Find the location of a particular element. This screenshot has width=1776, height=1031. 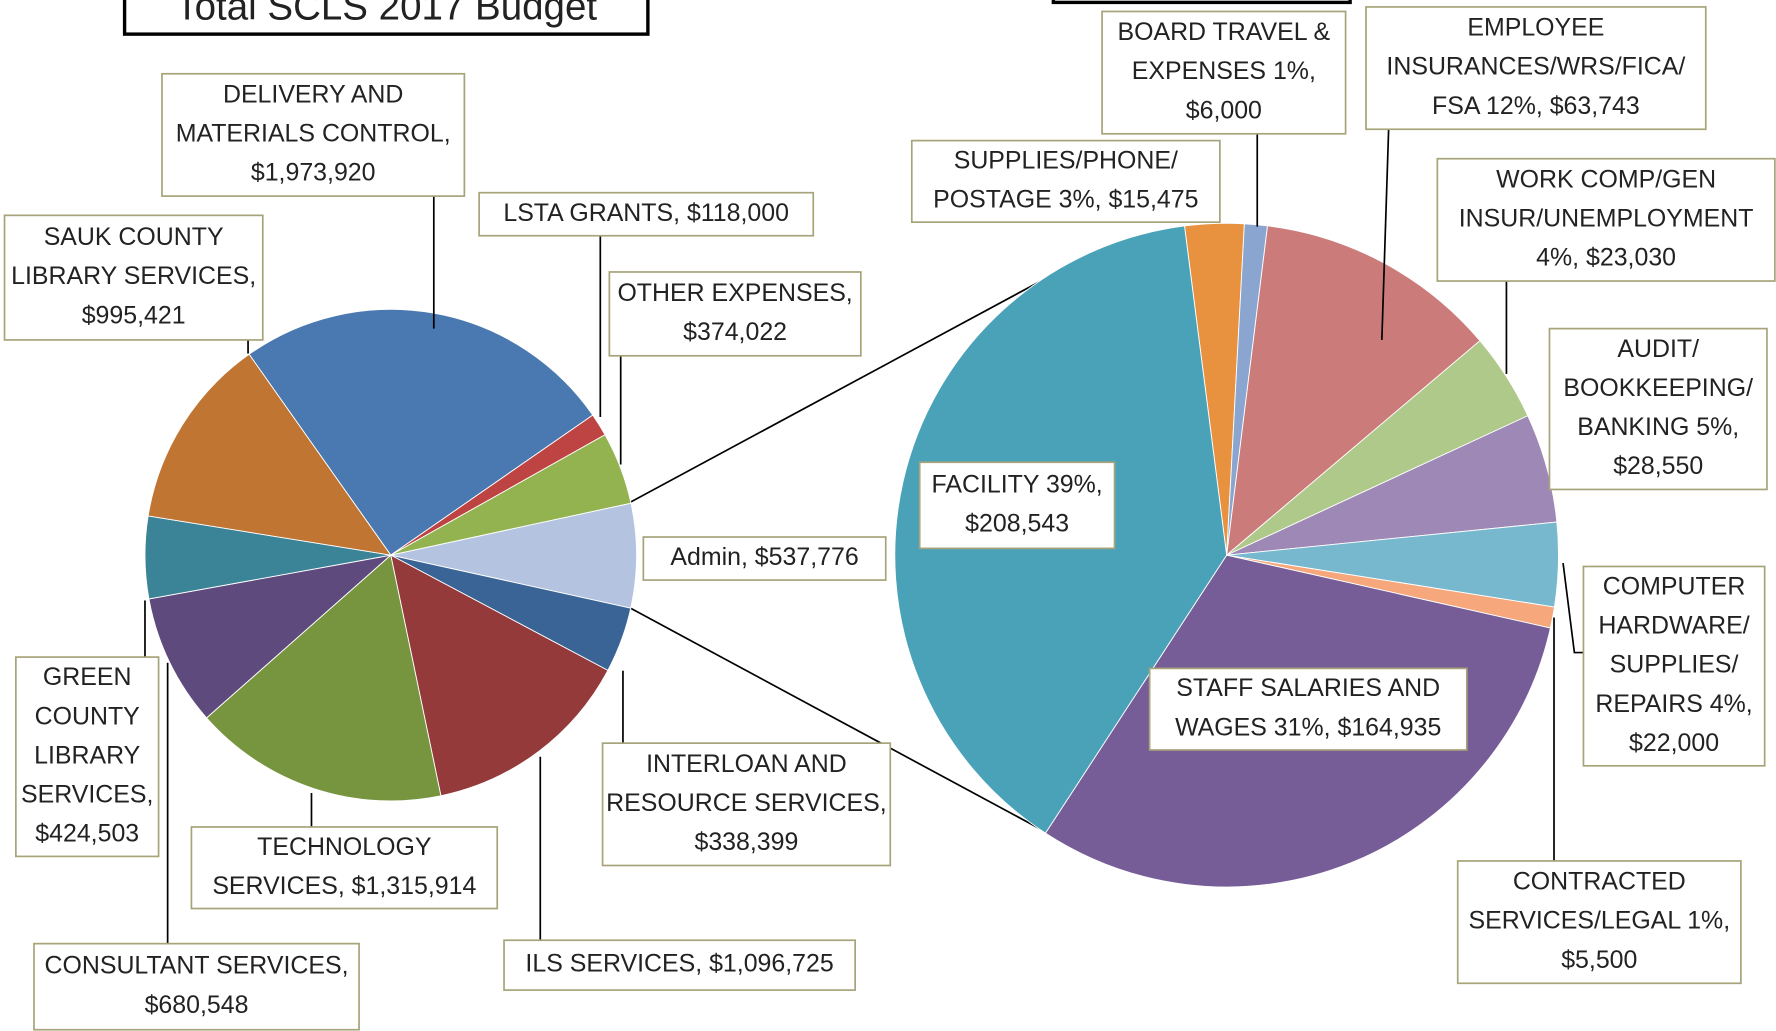

title-box is located at coordinates (386, 18).